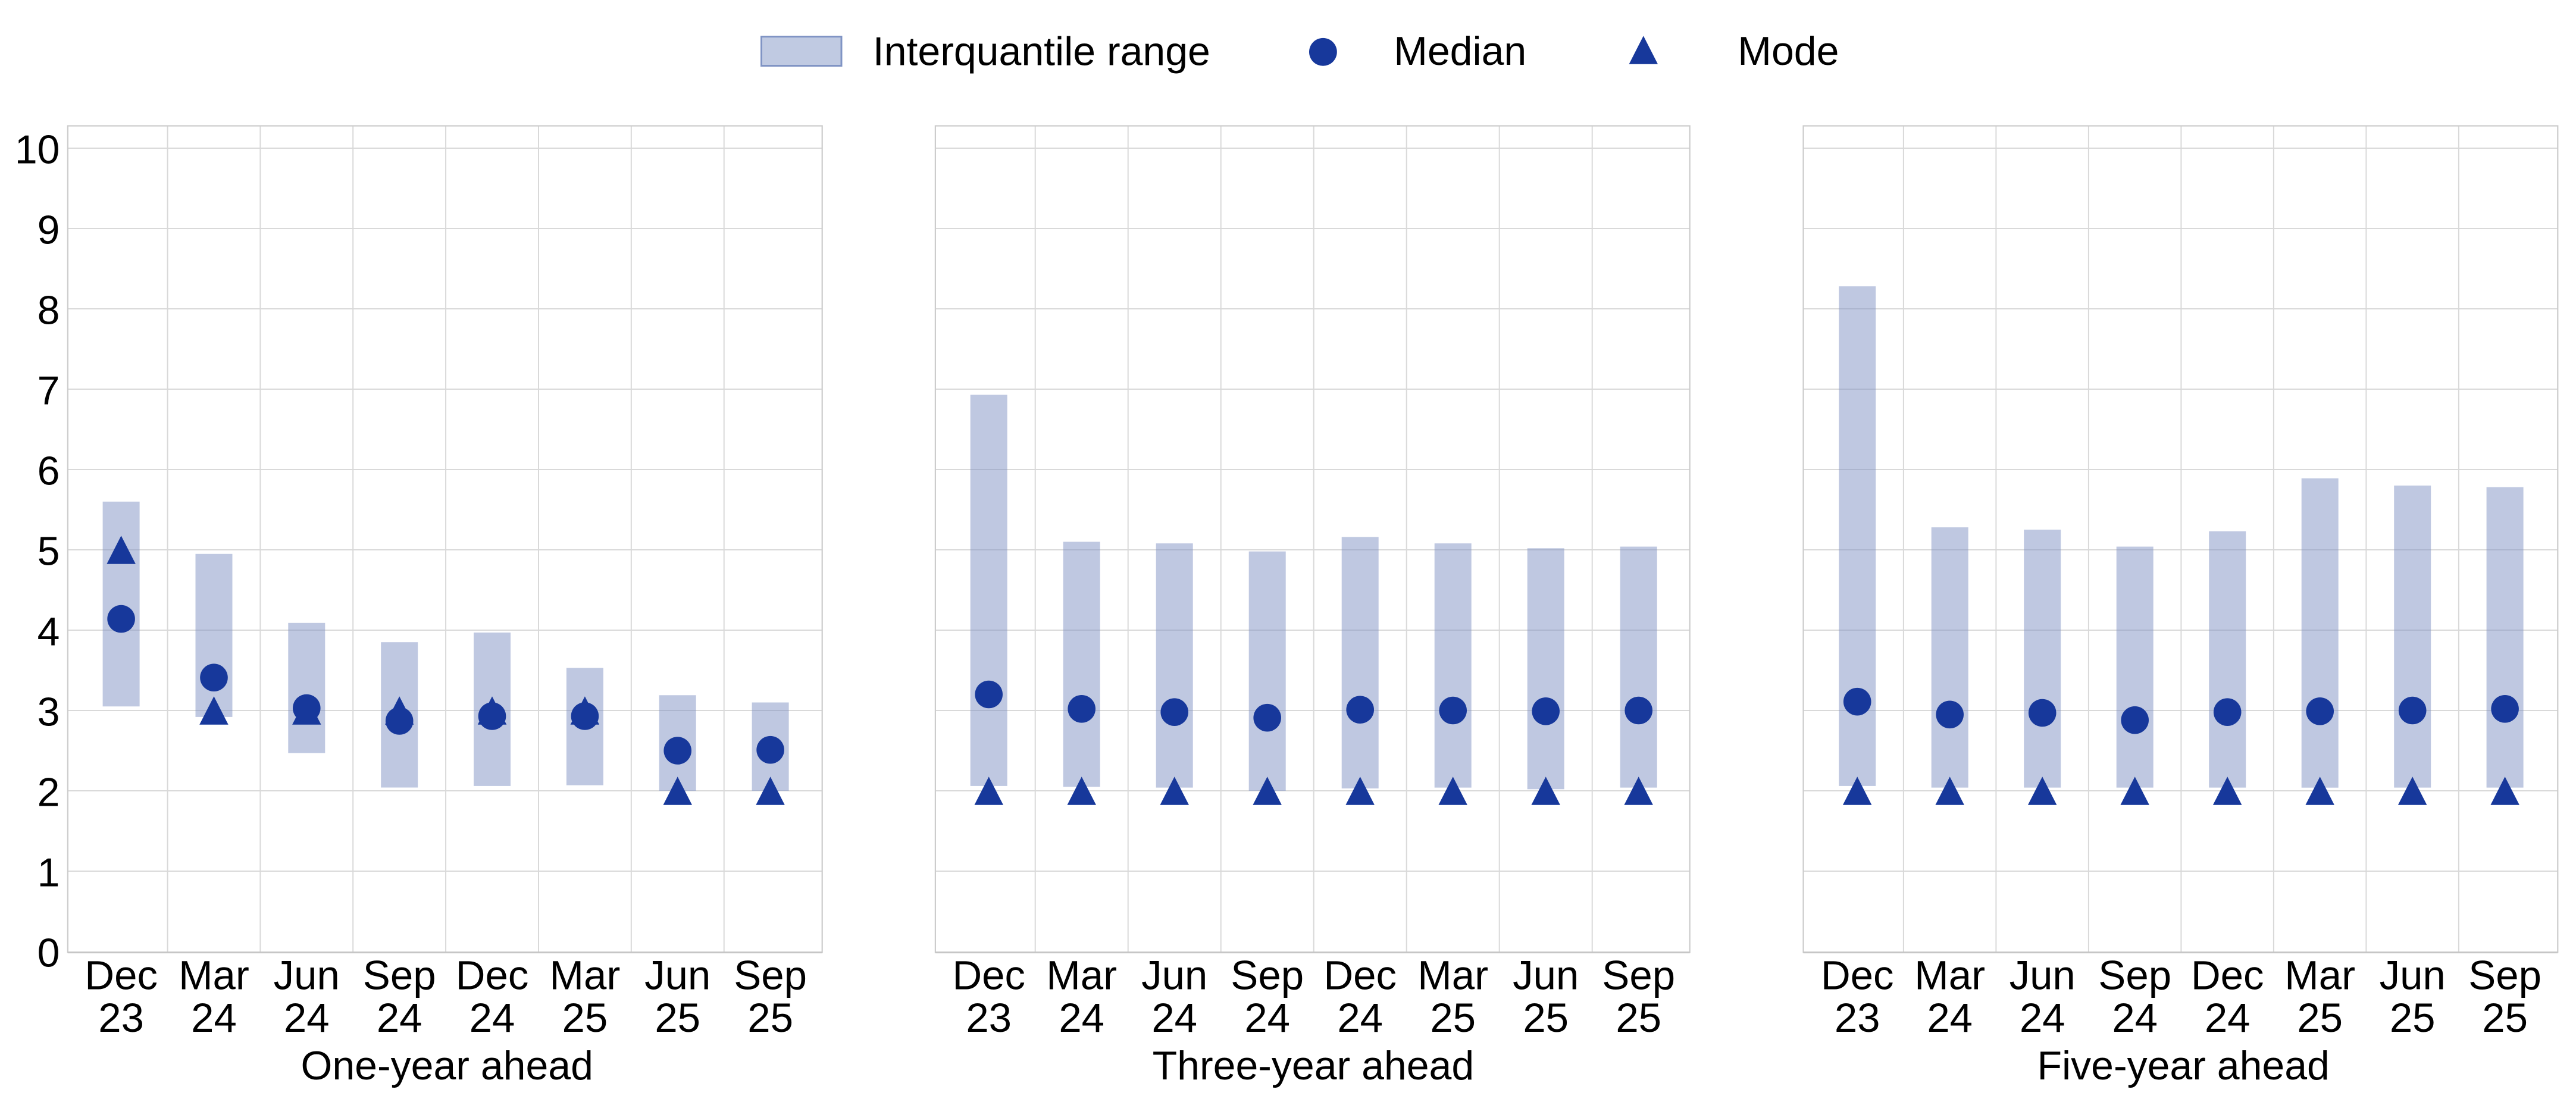 The image size is (2576, 1105). I want to click on svg-text: 1, so click(48, 873).